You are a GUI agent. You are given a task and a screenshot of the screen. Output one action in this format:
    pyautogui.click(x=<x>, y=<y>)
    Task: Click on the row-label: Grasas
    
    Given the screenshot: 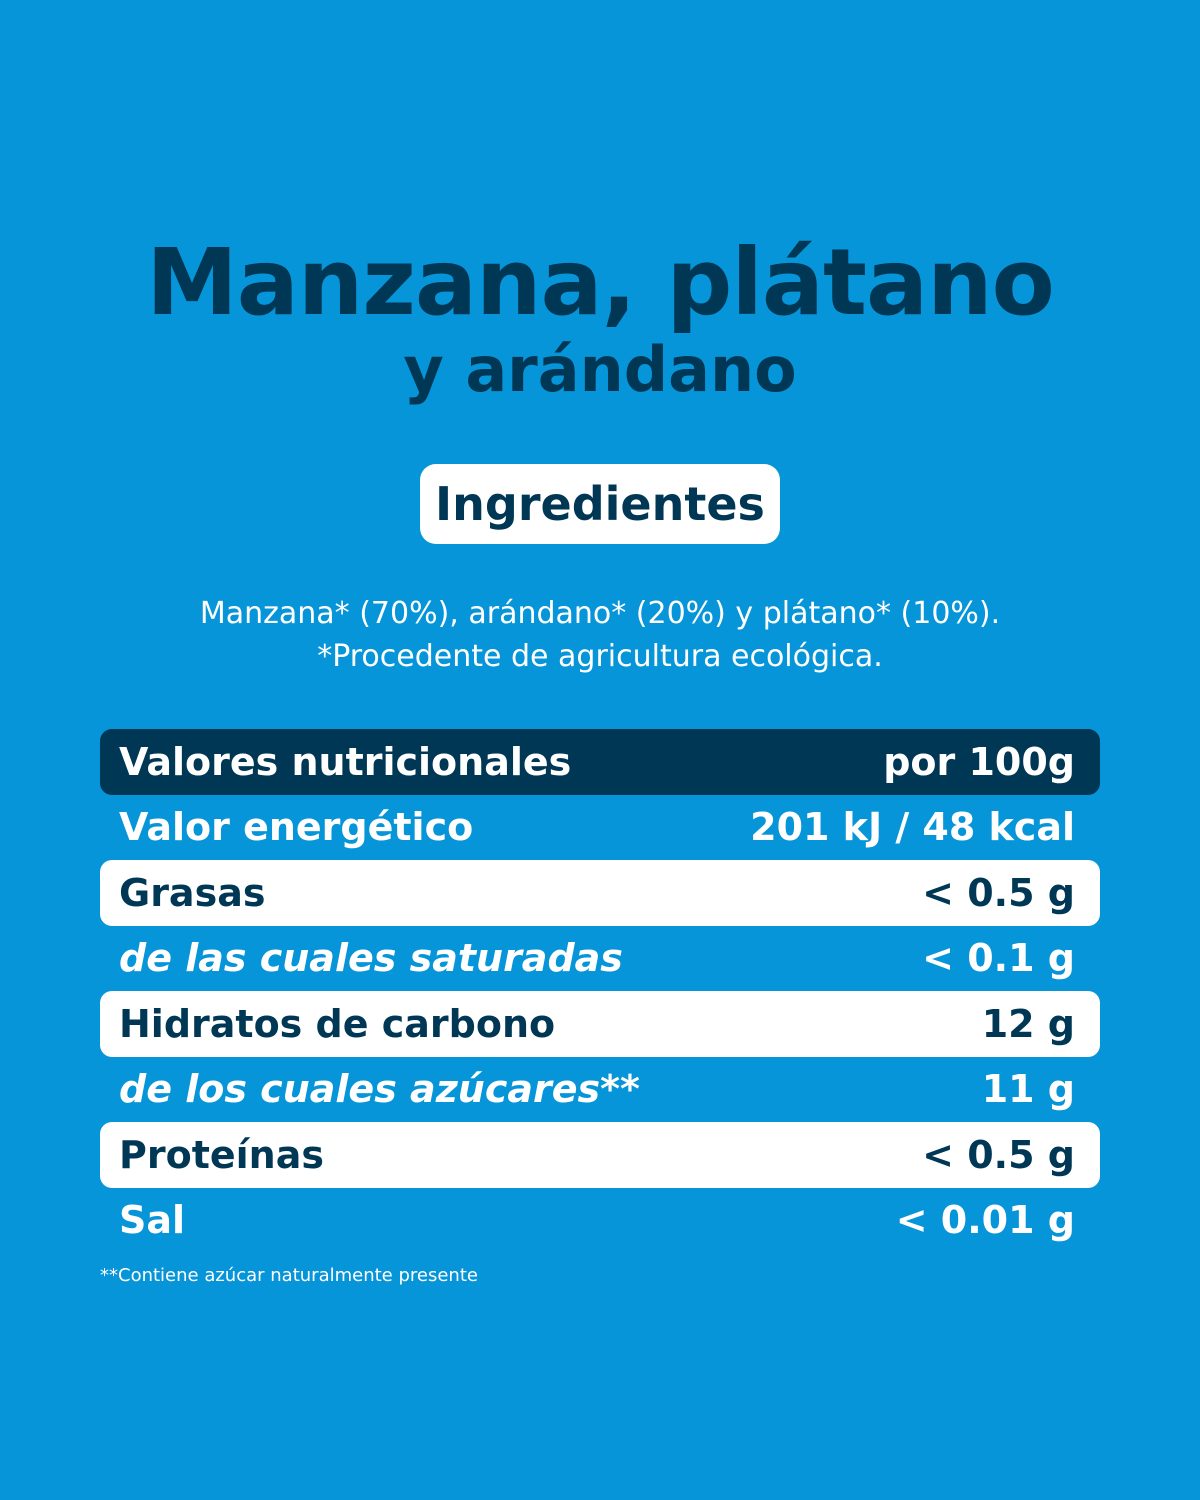 What is the action you would take?
    pyautogui.click(x=192, y=892)
    